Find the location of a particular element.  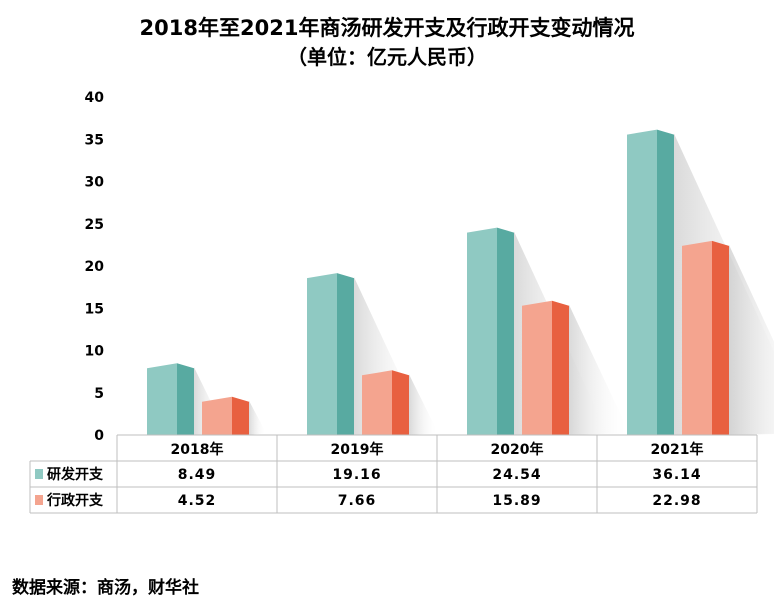

y-tick-label: 5 is located at coordinates (99, 394).